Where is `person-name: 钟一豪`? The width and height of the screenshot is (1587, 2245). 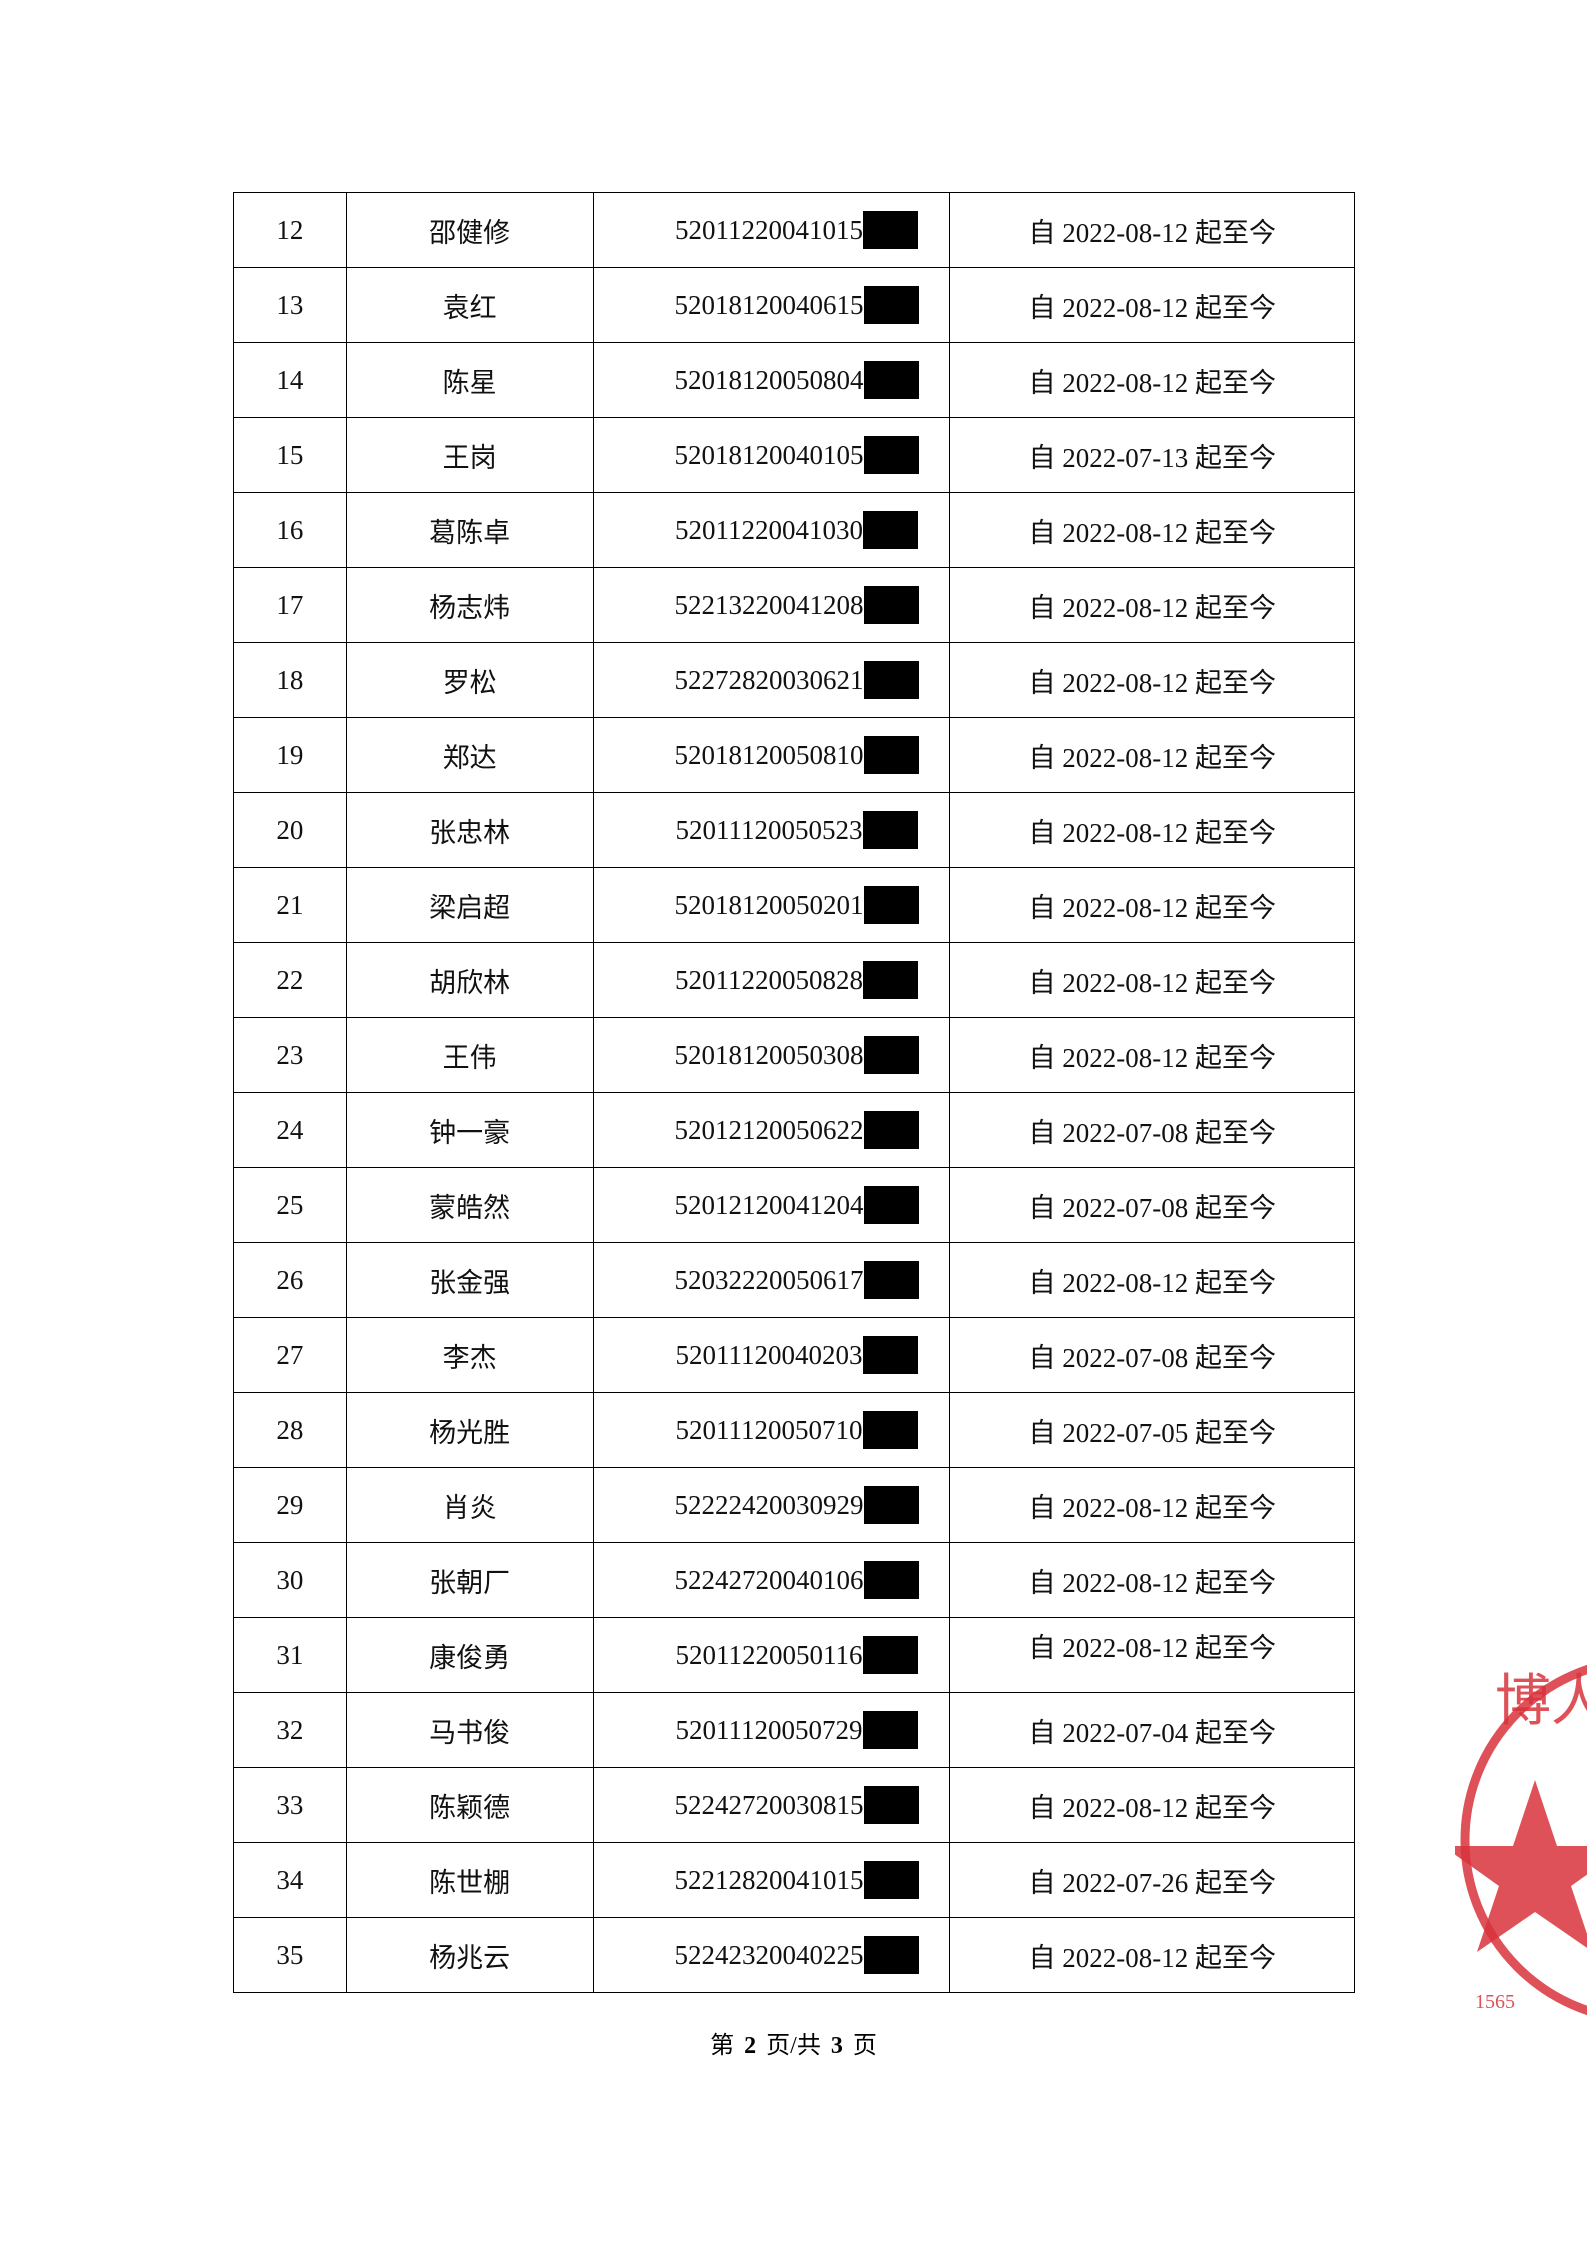
person-name: 钟一豪 is located at coordinates (470, 1132).